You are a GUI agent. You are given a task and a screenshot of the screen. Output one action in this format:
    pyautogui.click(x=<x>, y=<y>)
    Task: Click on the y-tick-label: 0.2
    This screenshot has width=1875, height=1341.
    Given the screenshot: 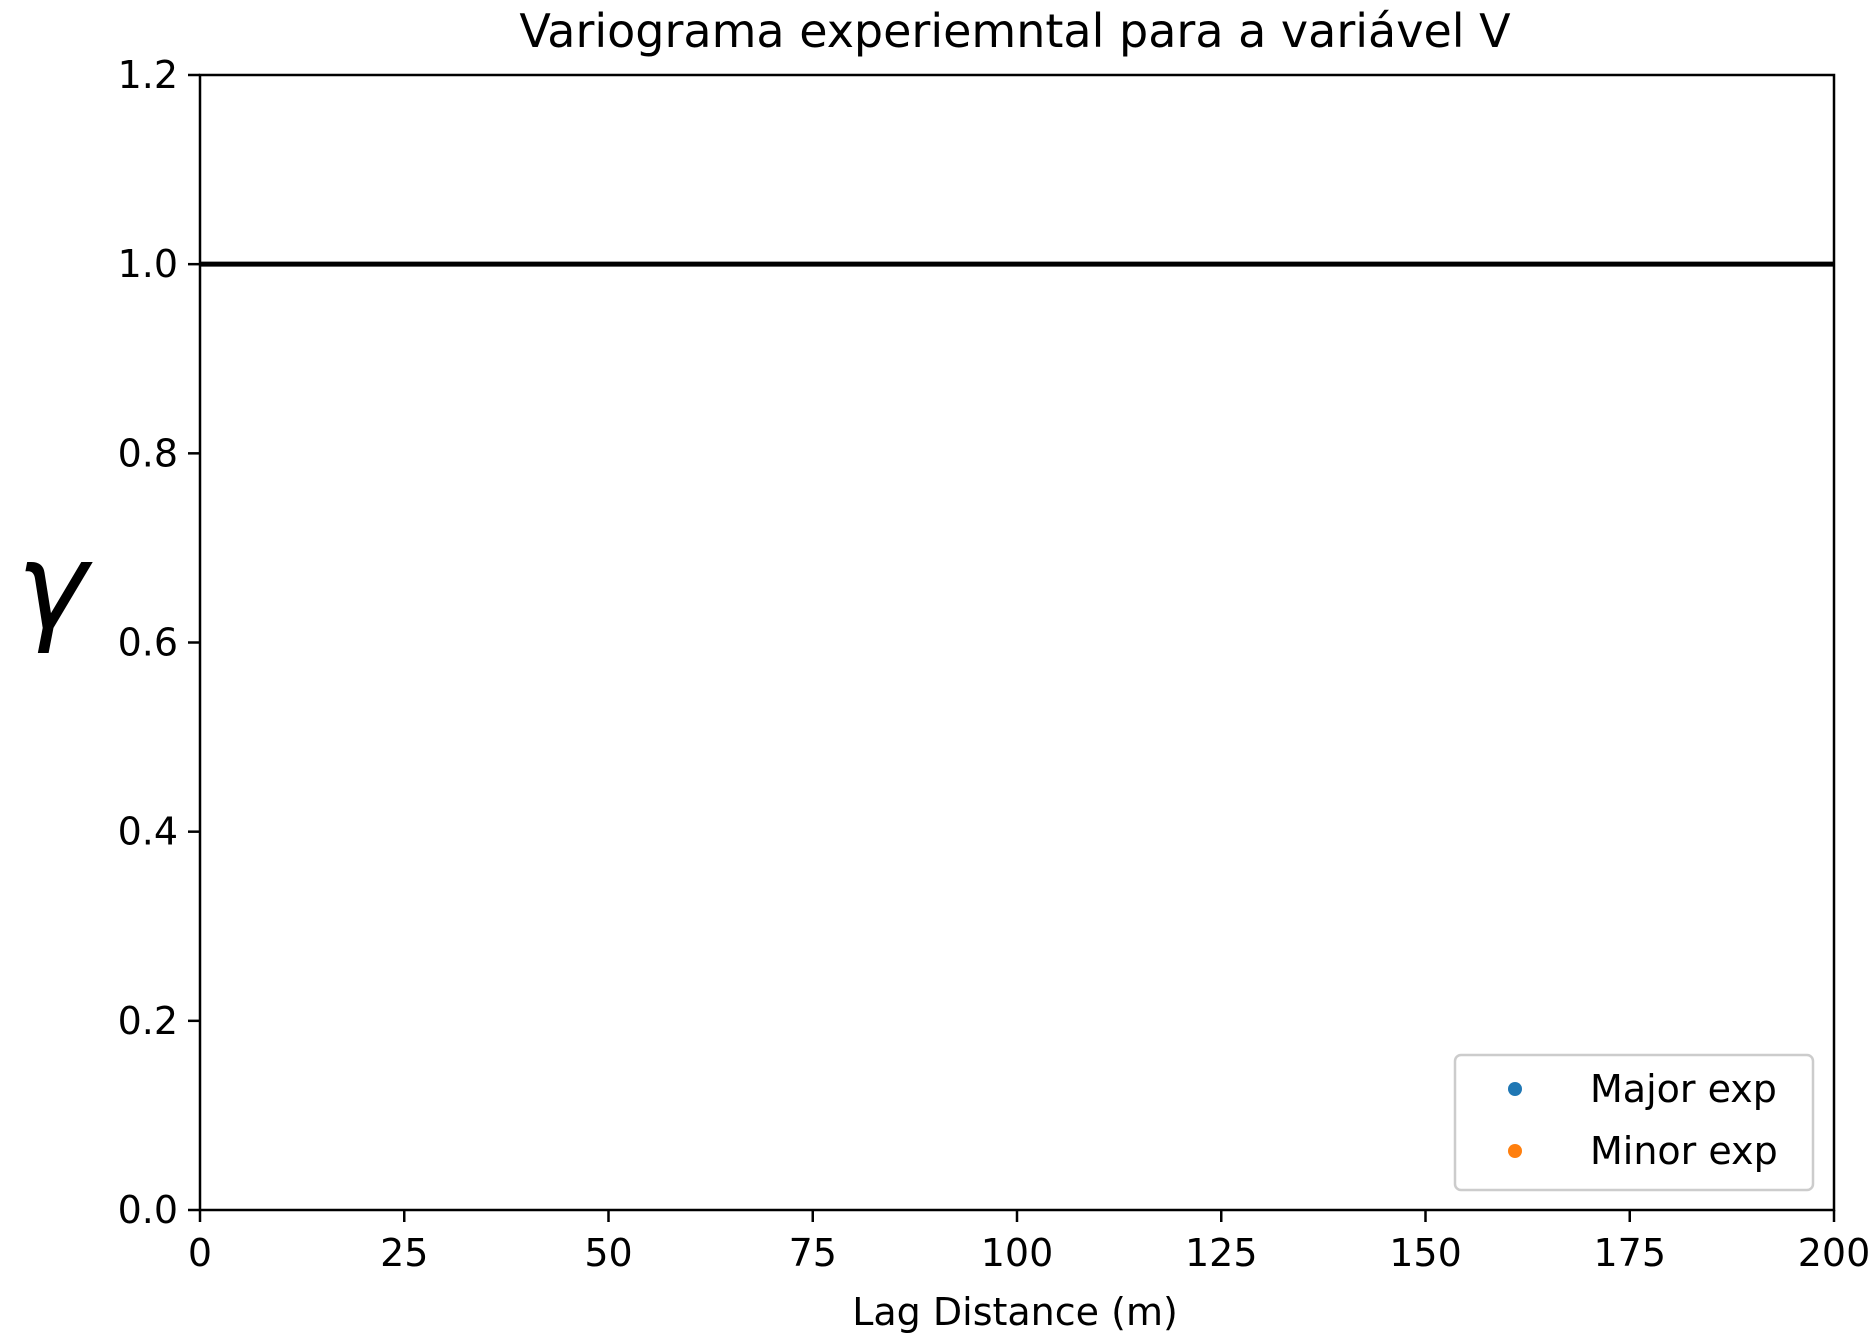 What is the action you would take?
    pyautogui.click(x=148, y=1021)
    